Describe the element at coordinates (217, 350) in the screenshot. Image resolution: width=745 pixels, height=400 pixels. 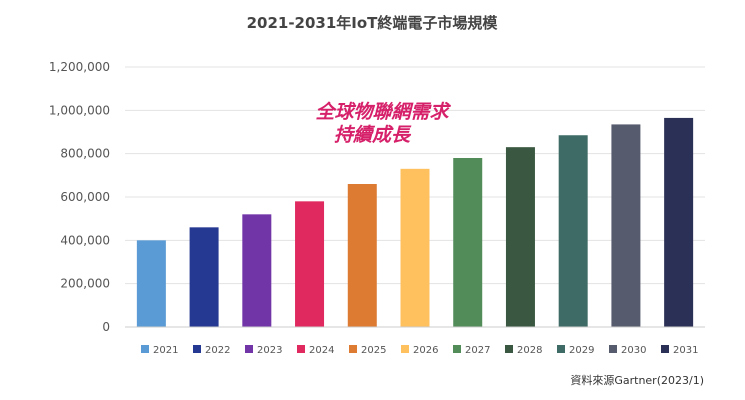
I see `legend-label: 2022` at that location.